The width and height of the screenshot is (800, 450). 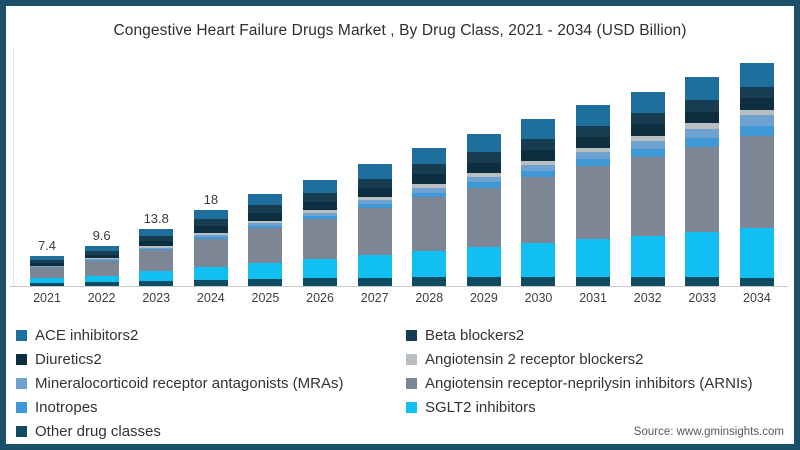 I want to click on legend-label: ACE inhibitors2, so click(x=87, y=335).